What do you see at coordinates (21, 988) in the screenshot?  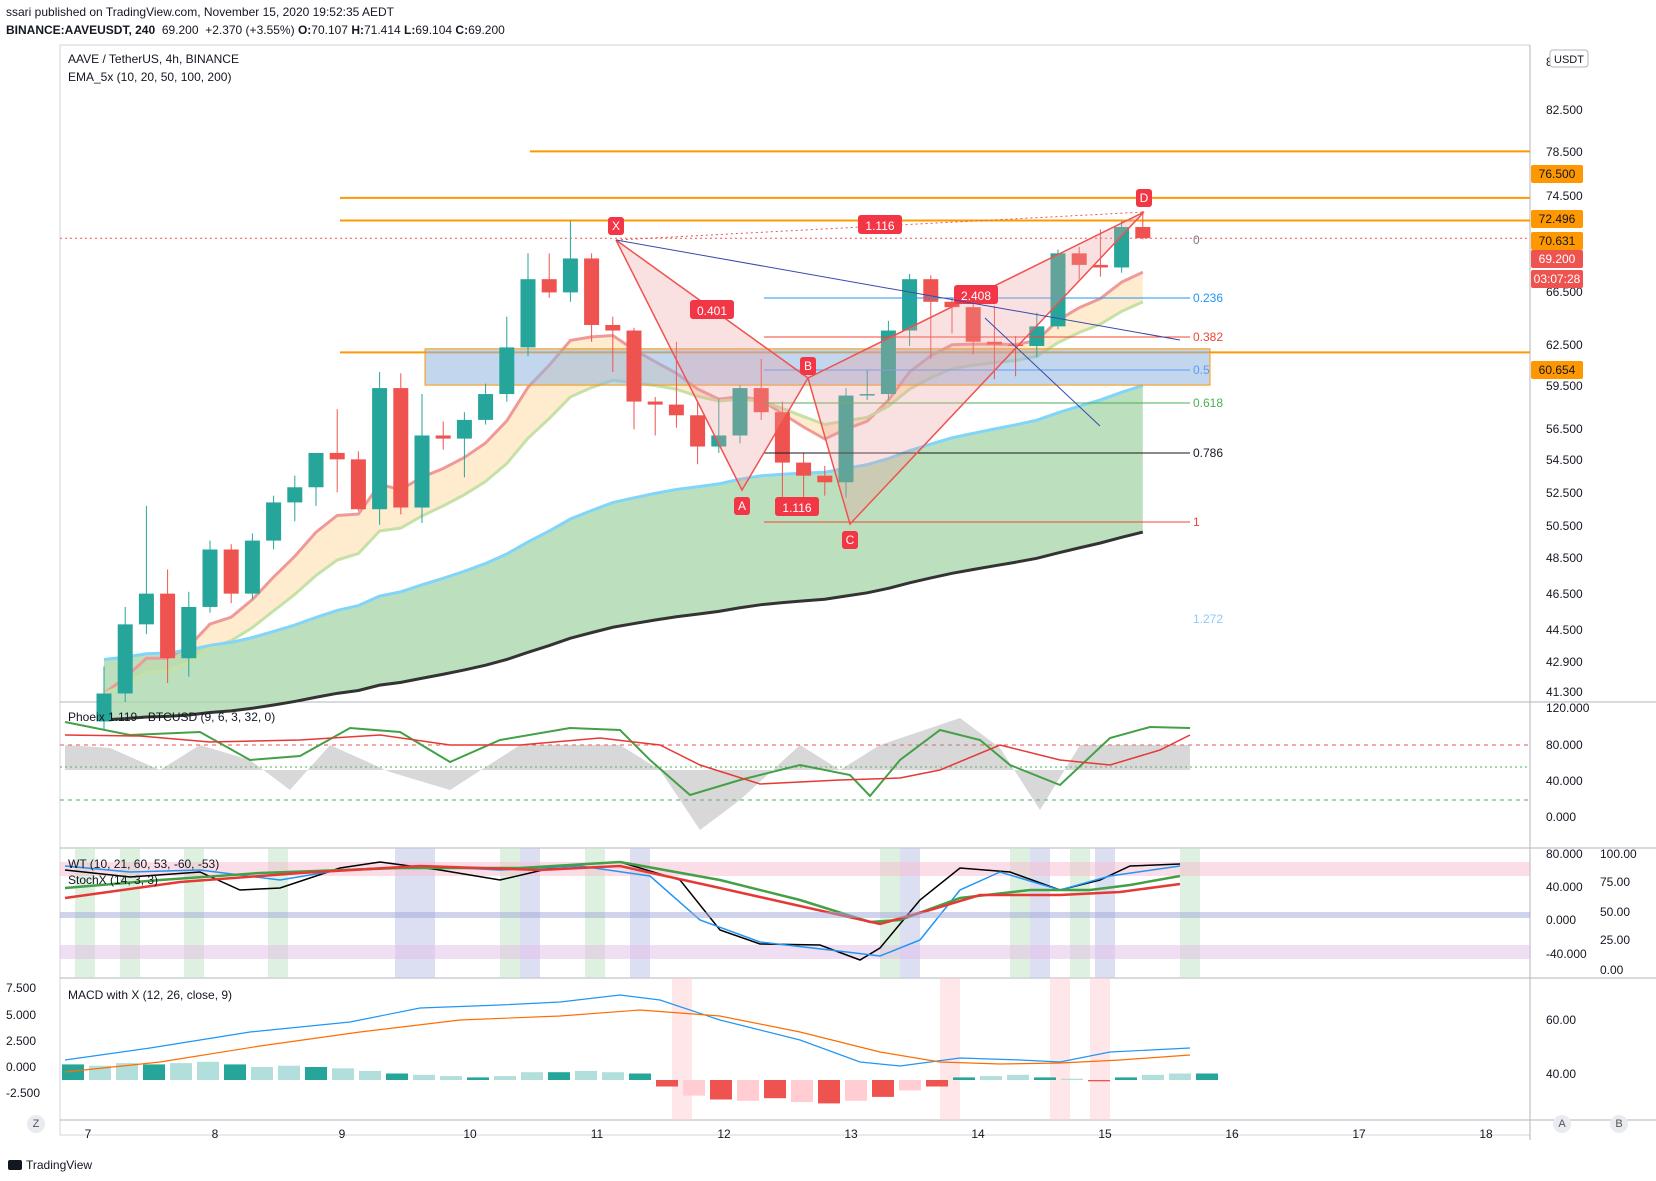 I see `macd-left-tick: 7.500` at bounding box center [21, 988].